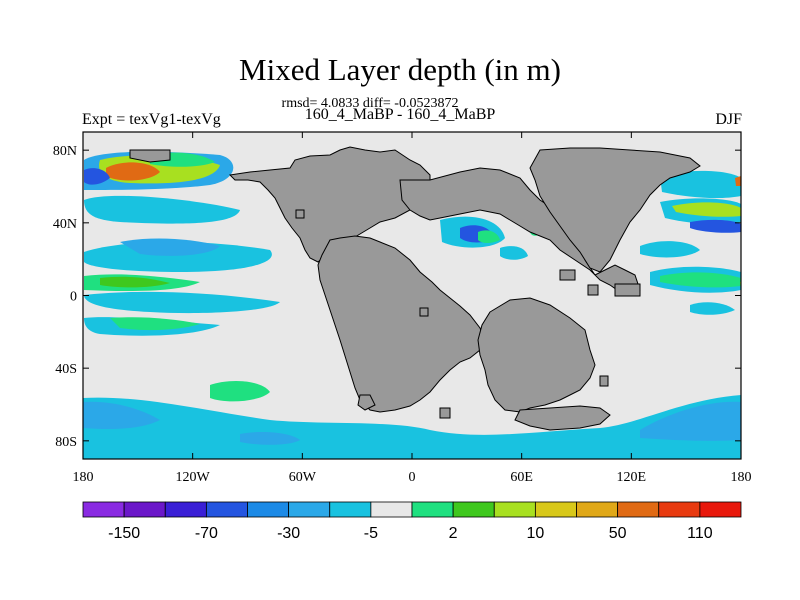 The height and width of the screenshot is (600, 800). Describe the element at coordinates (370, 103) in the screenshot. I see `stats-text: rmsd= 4.0833 diff= -0.0523872` at that location.